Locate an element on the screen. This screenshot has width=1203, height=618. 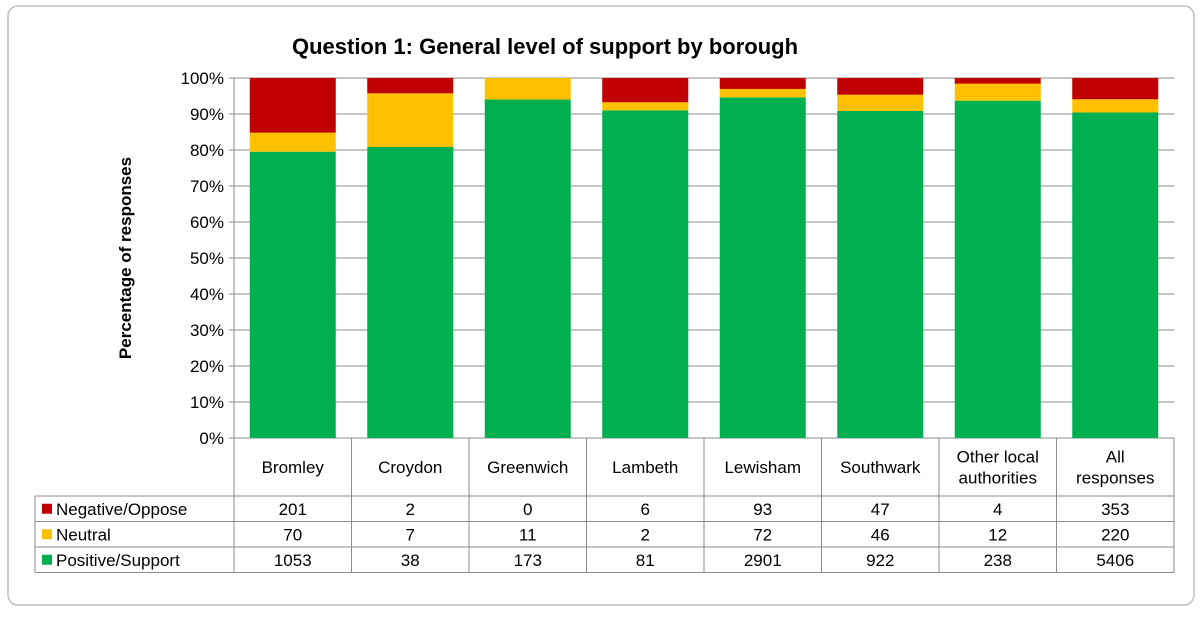
table-value: 0 is located at coordinates (527, 509).